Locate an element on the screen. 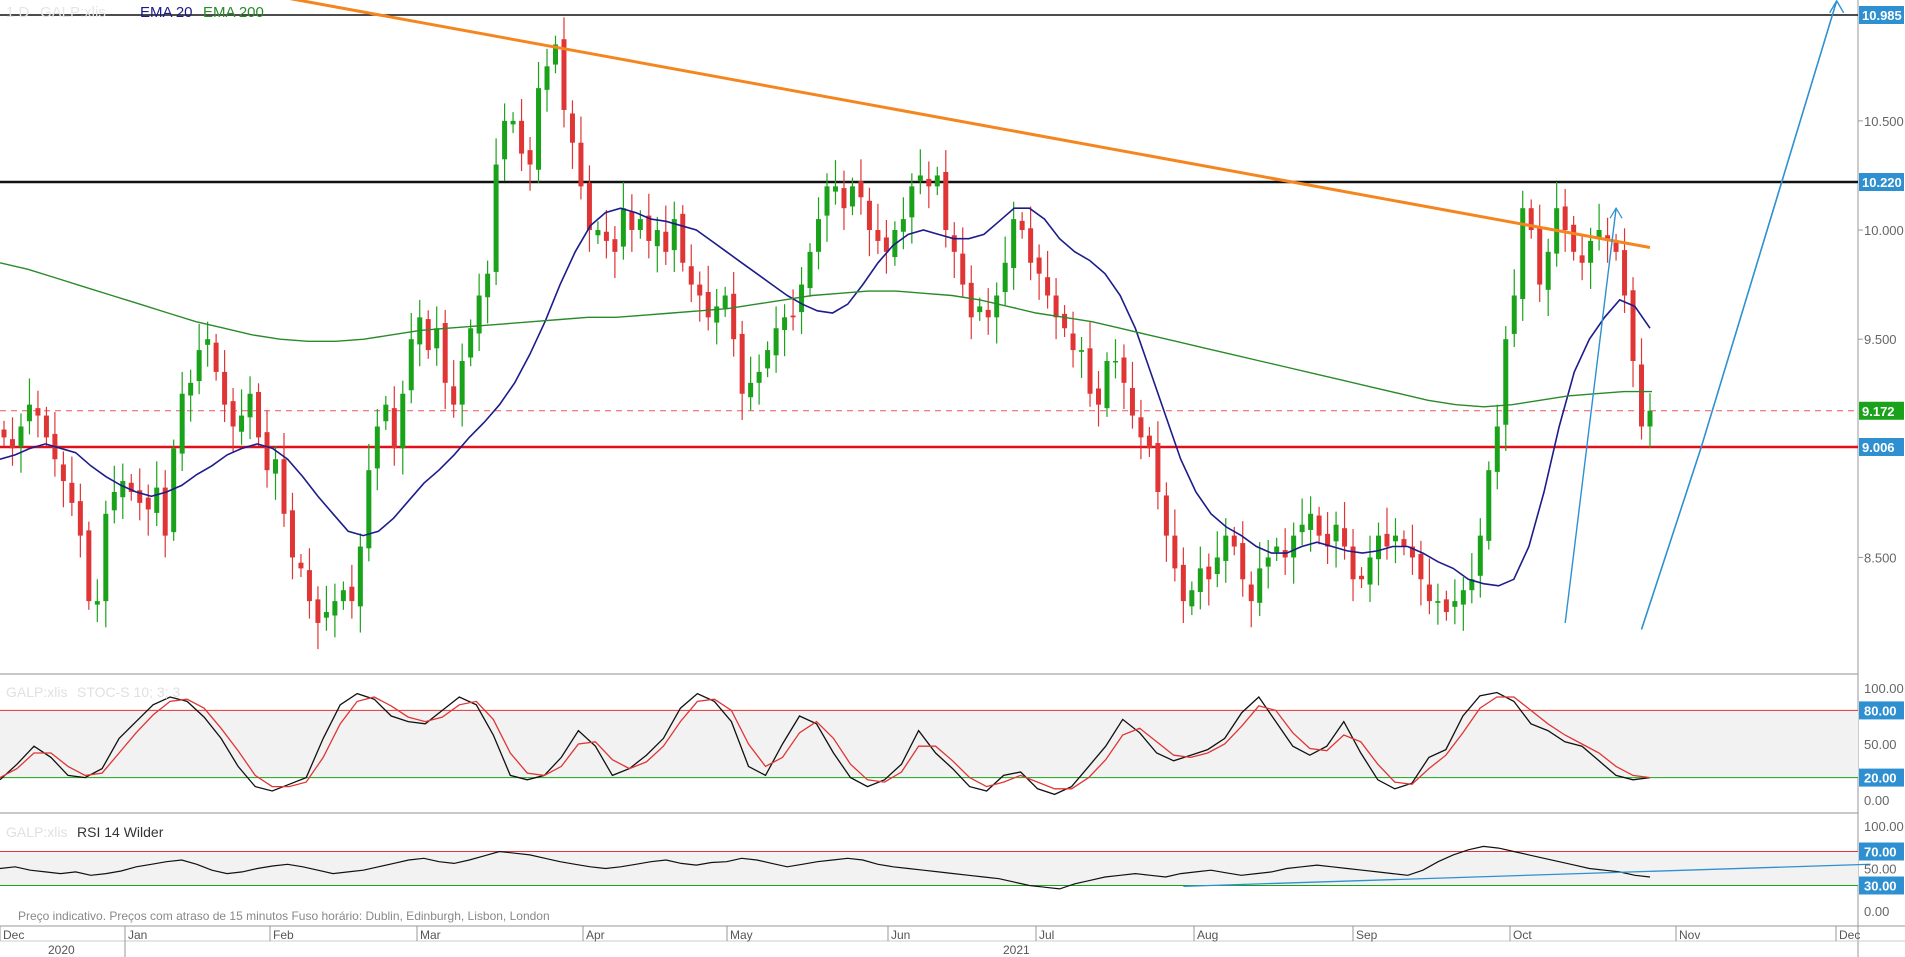 Image resolution: width=1905 pixels, height=957 pixels. timeframe-label: 1 D is located at coordinates (18, 12).